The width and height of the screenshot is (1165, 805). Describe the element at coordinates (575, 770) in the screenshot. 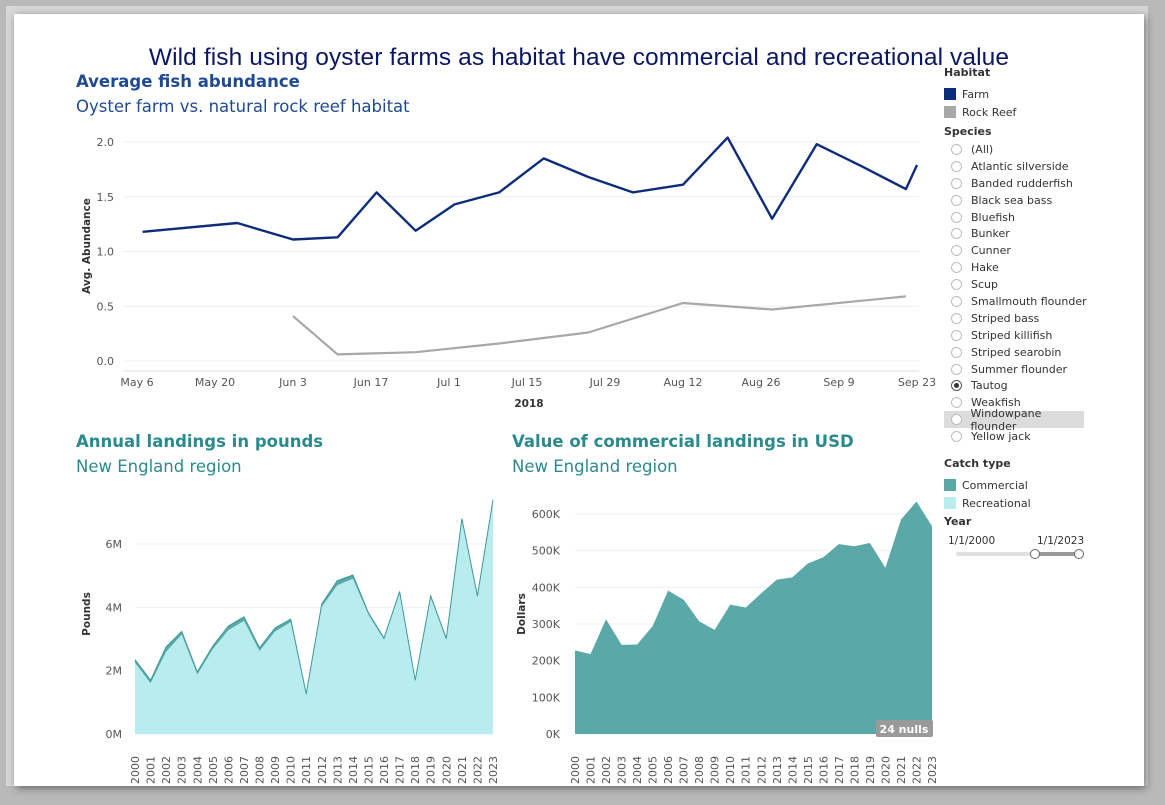

I see `usd-x-tick: 2000` at that location.